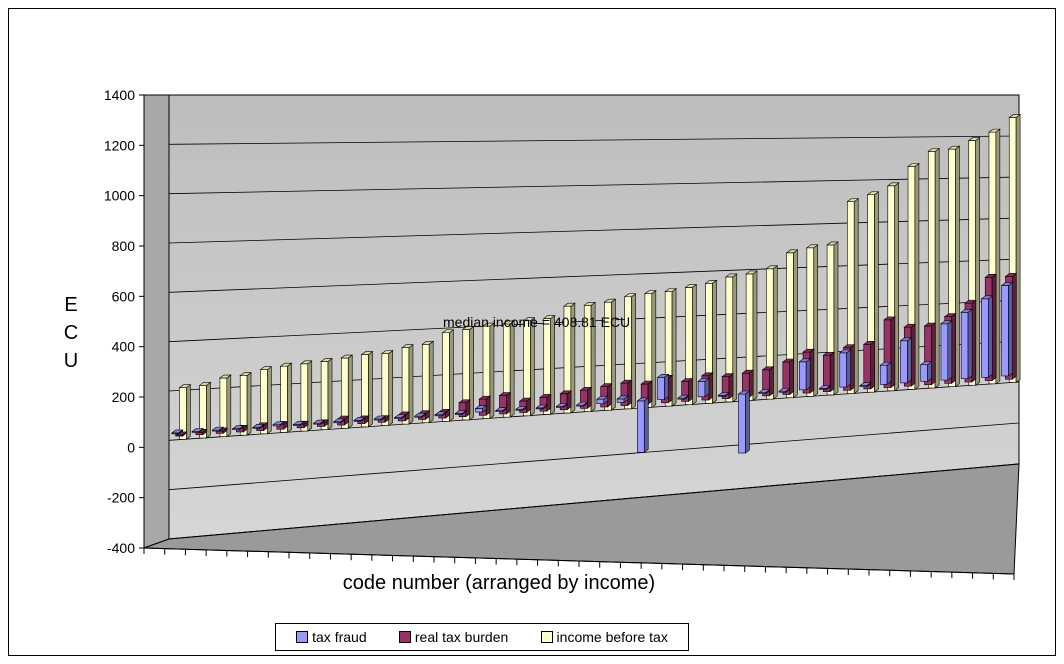 The height and width of the screenshot is (664, 1064). Describe the element at coordinates (121, 498) in the screenshot. I see `ytick-label-1: -200` at that location.